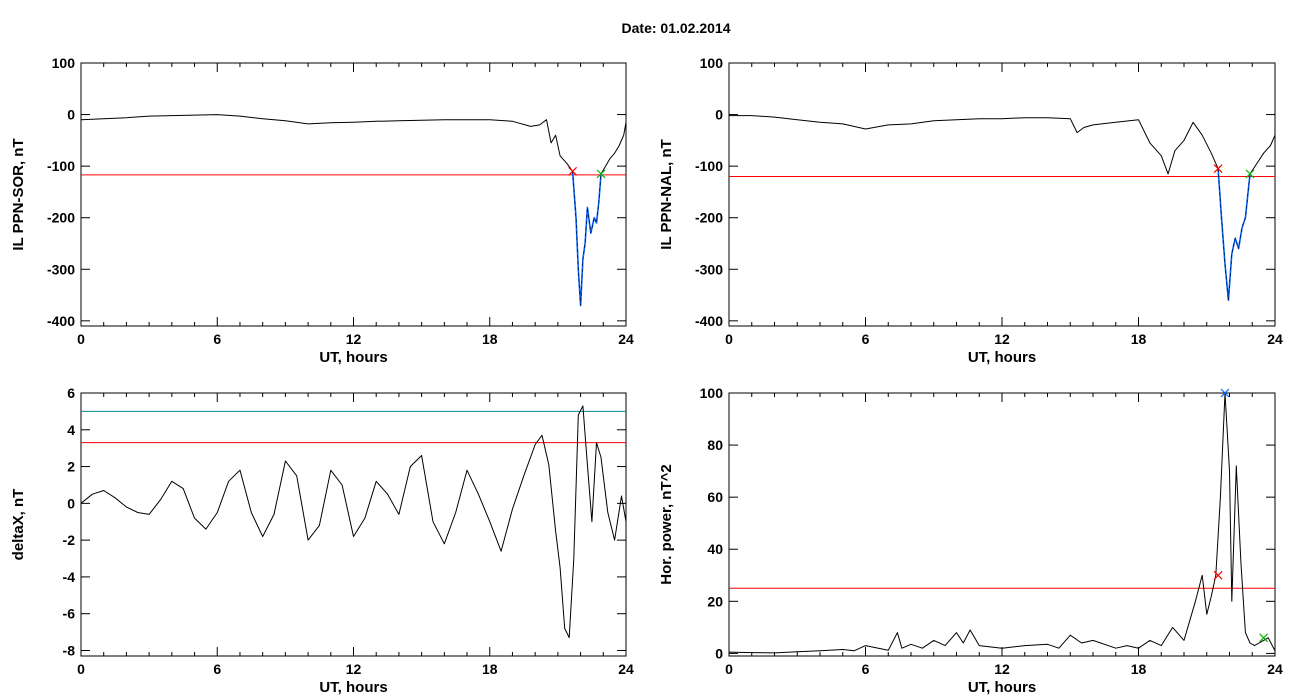 Image resolution: width=1300 pixels, height=700 pixels. I want to click on y-tick-label: -2, so click(69, 540).